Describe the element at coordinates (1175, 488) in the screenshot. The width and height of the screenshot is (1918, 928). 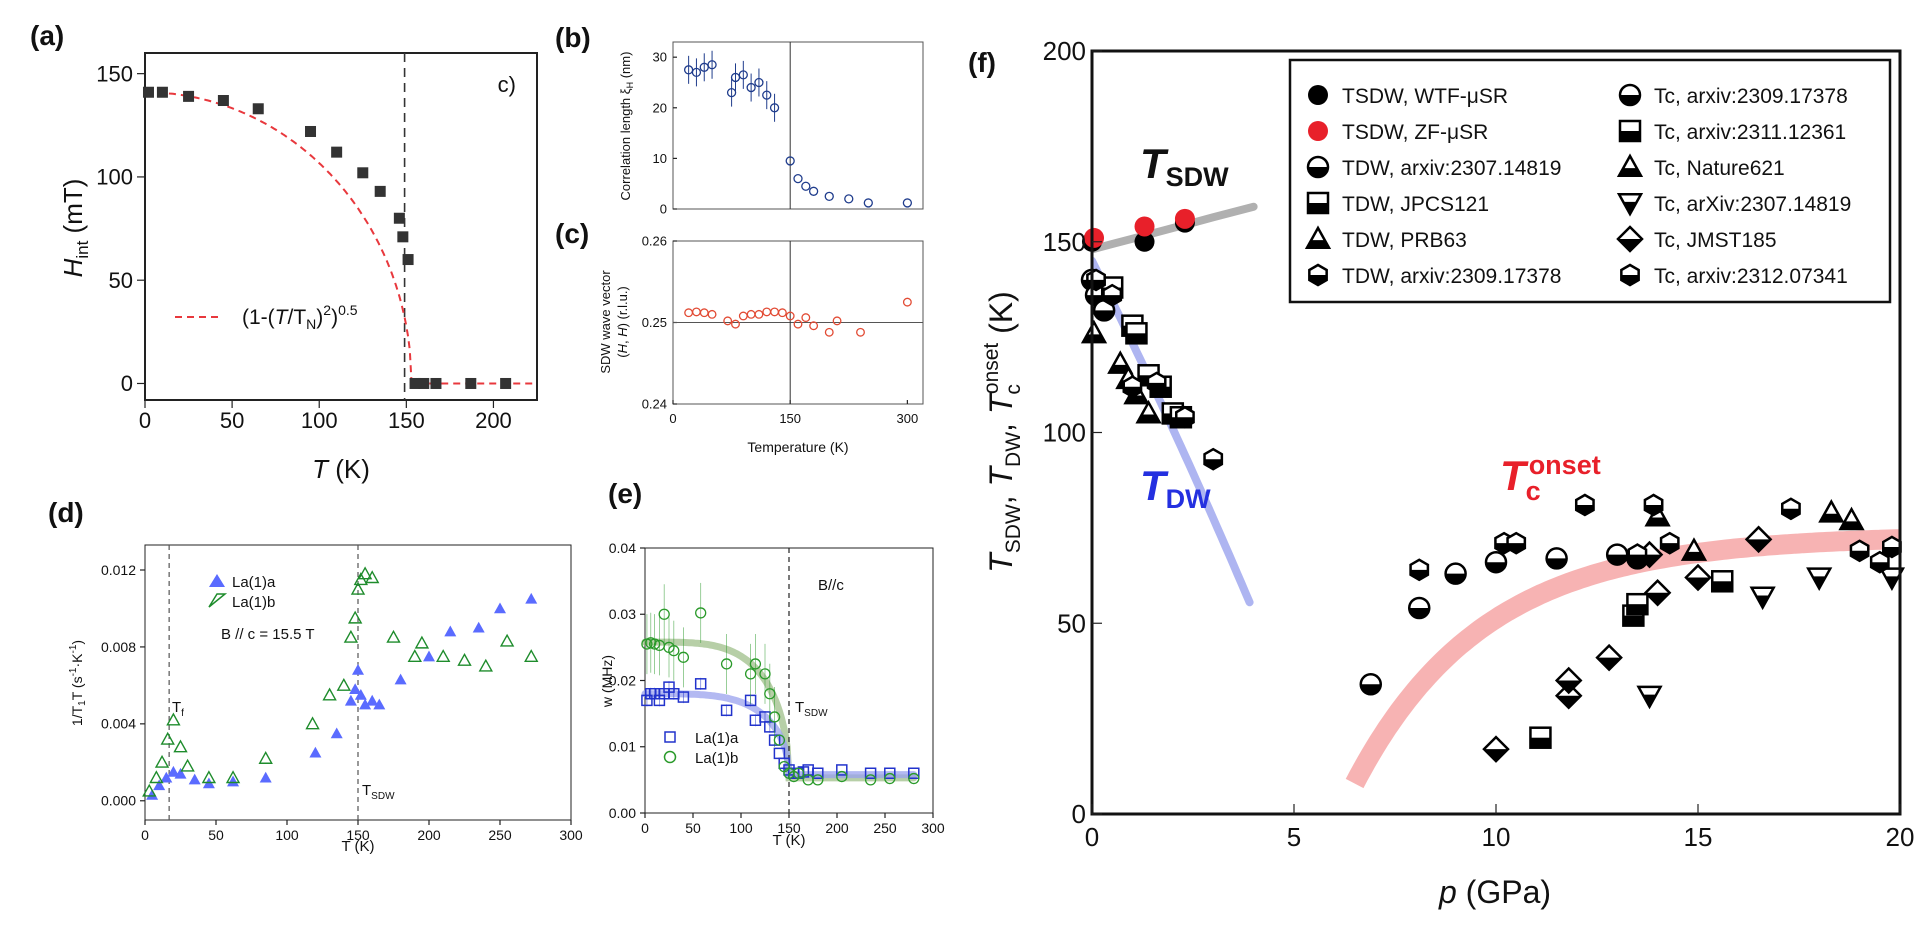
I see `panel-f-band-label-tdw: TDW` at that location.